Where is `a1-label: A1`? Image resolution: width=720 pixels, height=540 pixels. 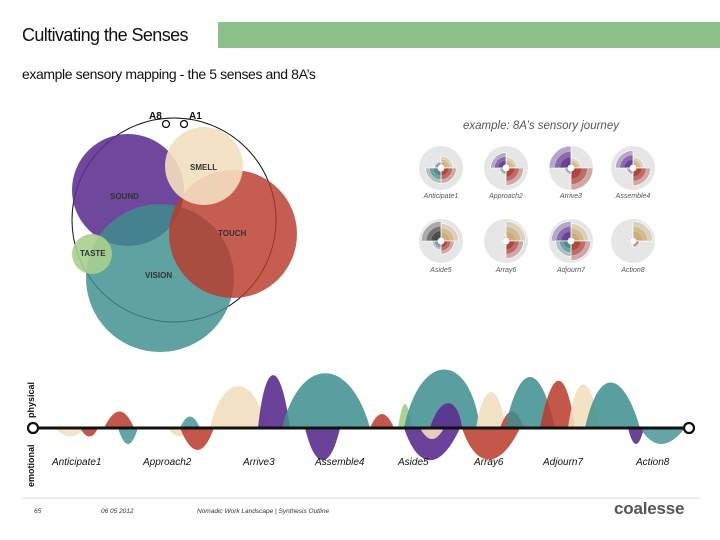
a1-label: A1 is located at coordinates (195, 116).